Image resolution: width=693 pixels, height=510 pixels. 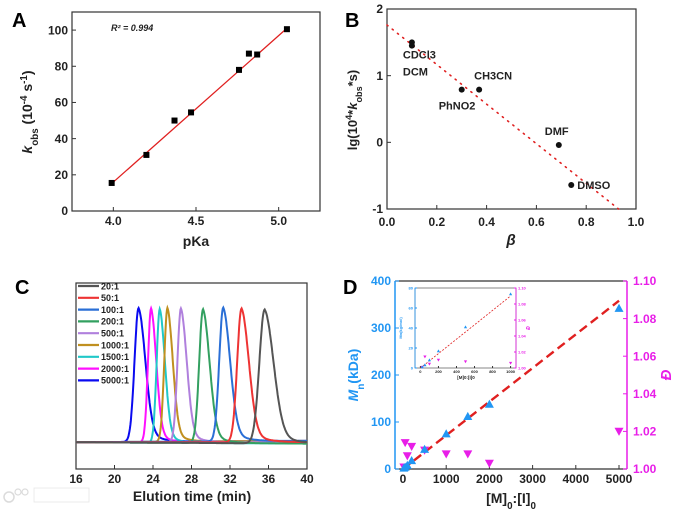 What do you see at coordinates (307, 479) in the screenshot?
I see `x-tick-label: 40` at bounding box center [307, 479].